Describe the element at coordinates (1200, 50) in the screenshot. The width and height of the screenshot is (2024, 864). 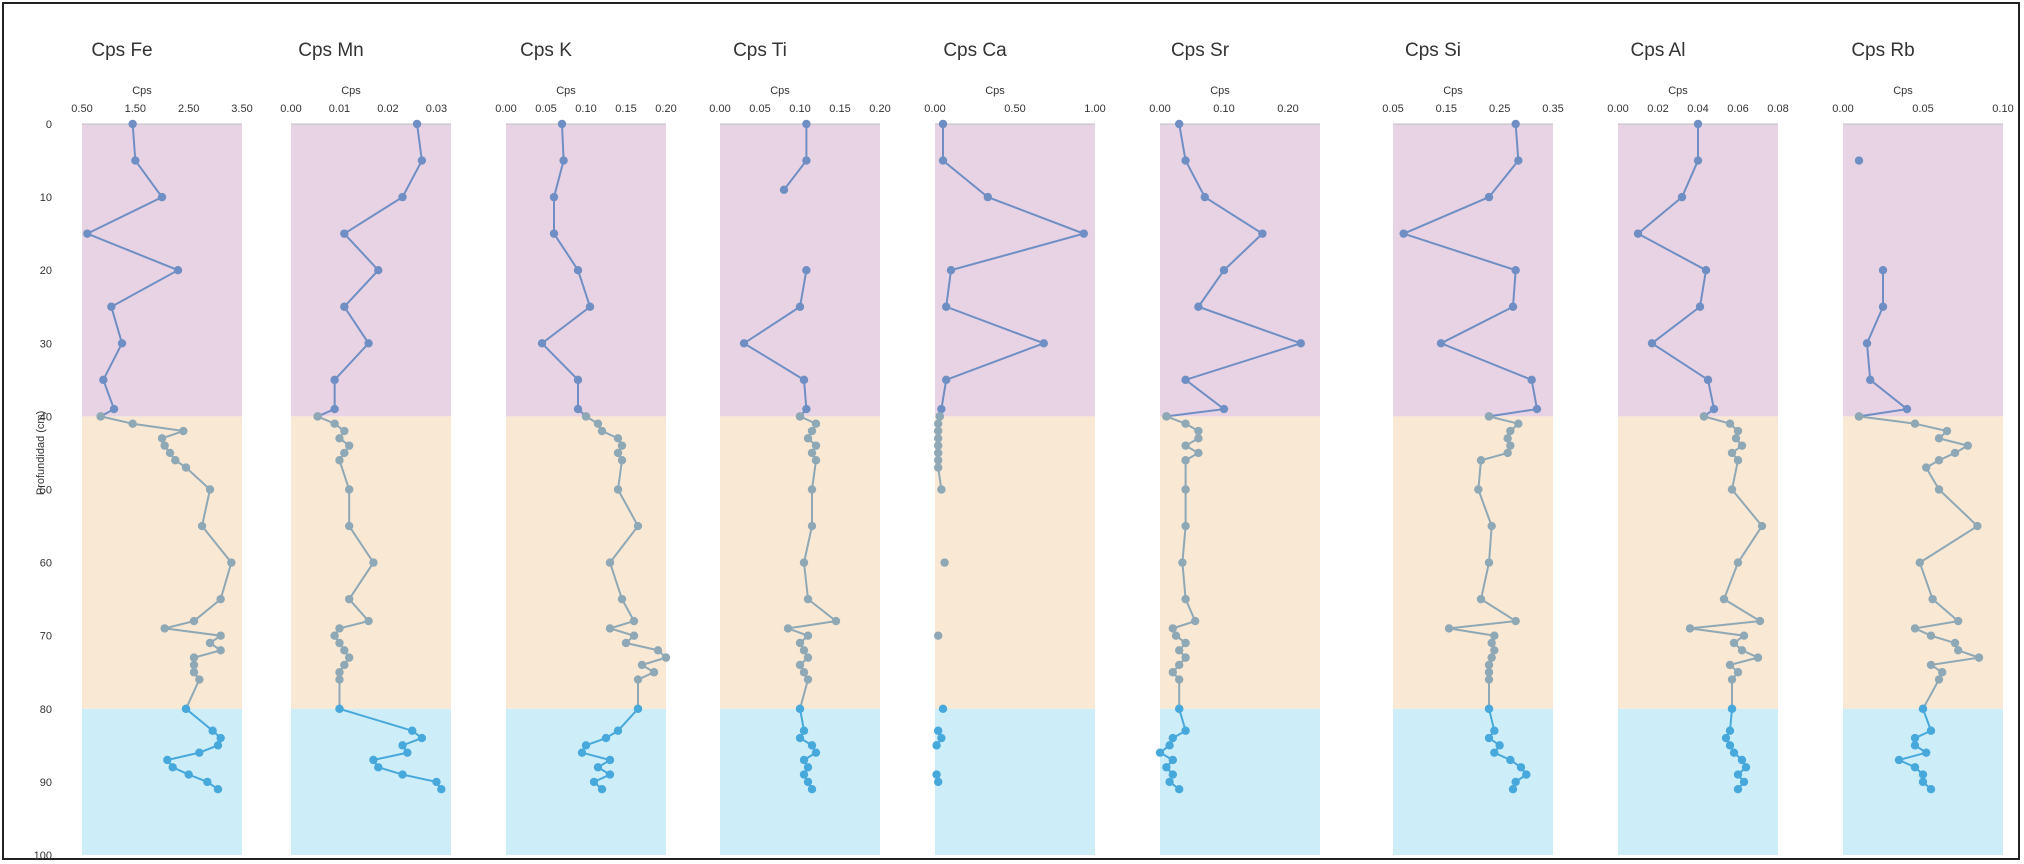
I see `panel-title: Cps Sr` at that location.